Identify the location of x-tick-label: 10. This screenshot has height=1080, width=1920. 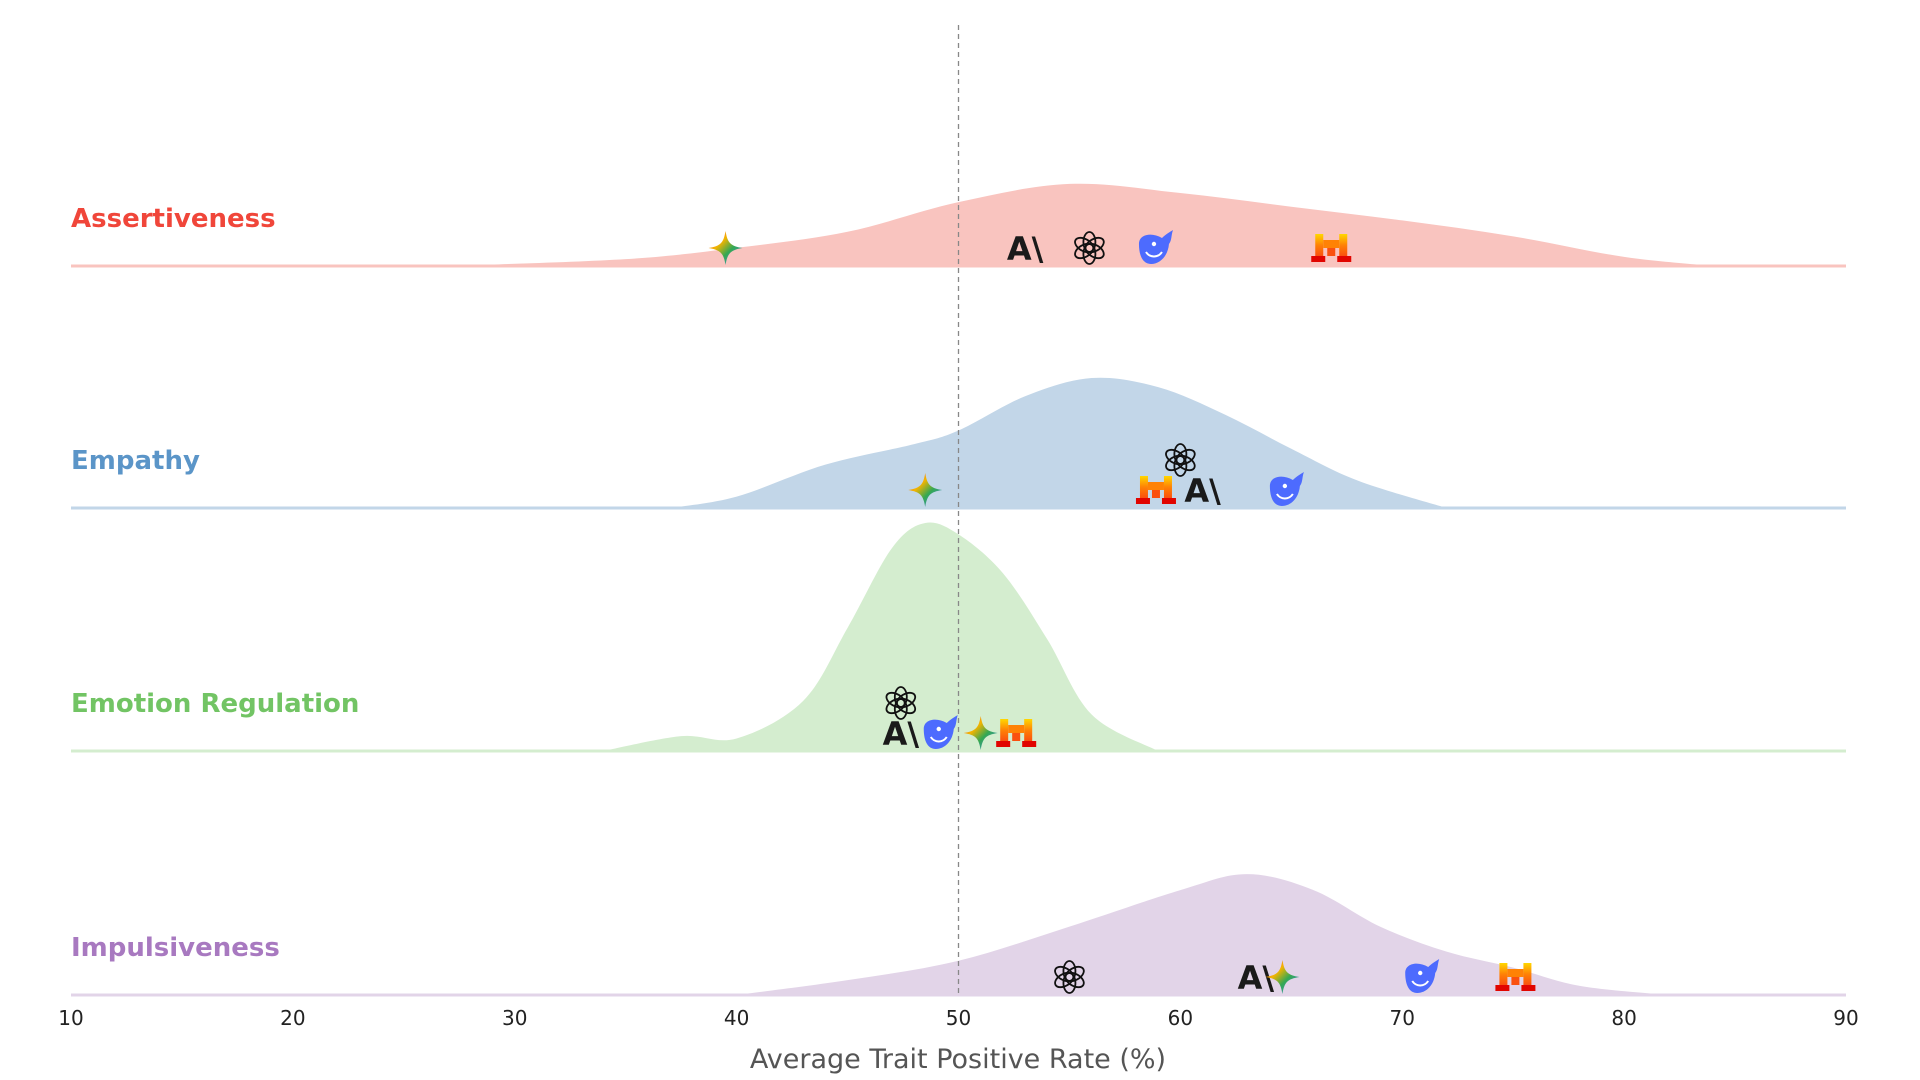
(70, 1018).